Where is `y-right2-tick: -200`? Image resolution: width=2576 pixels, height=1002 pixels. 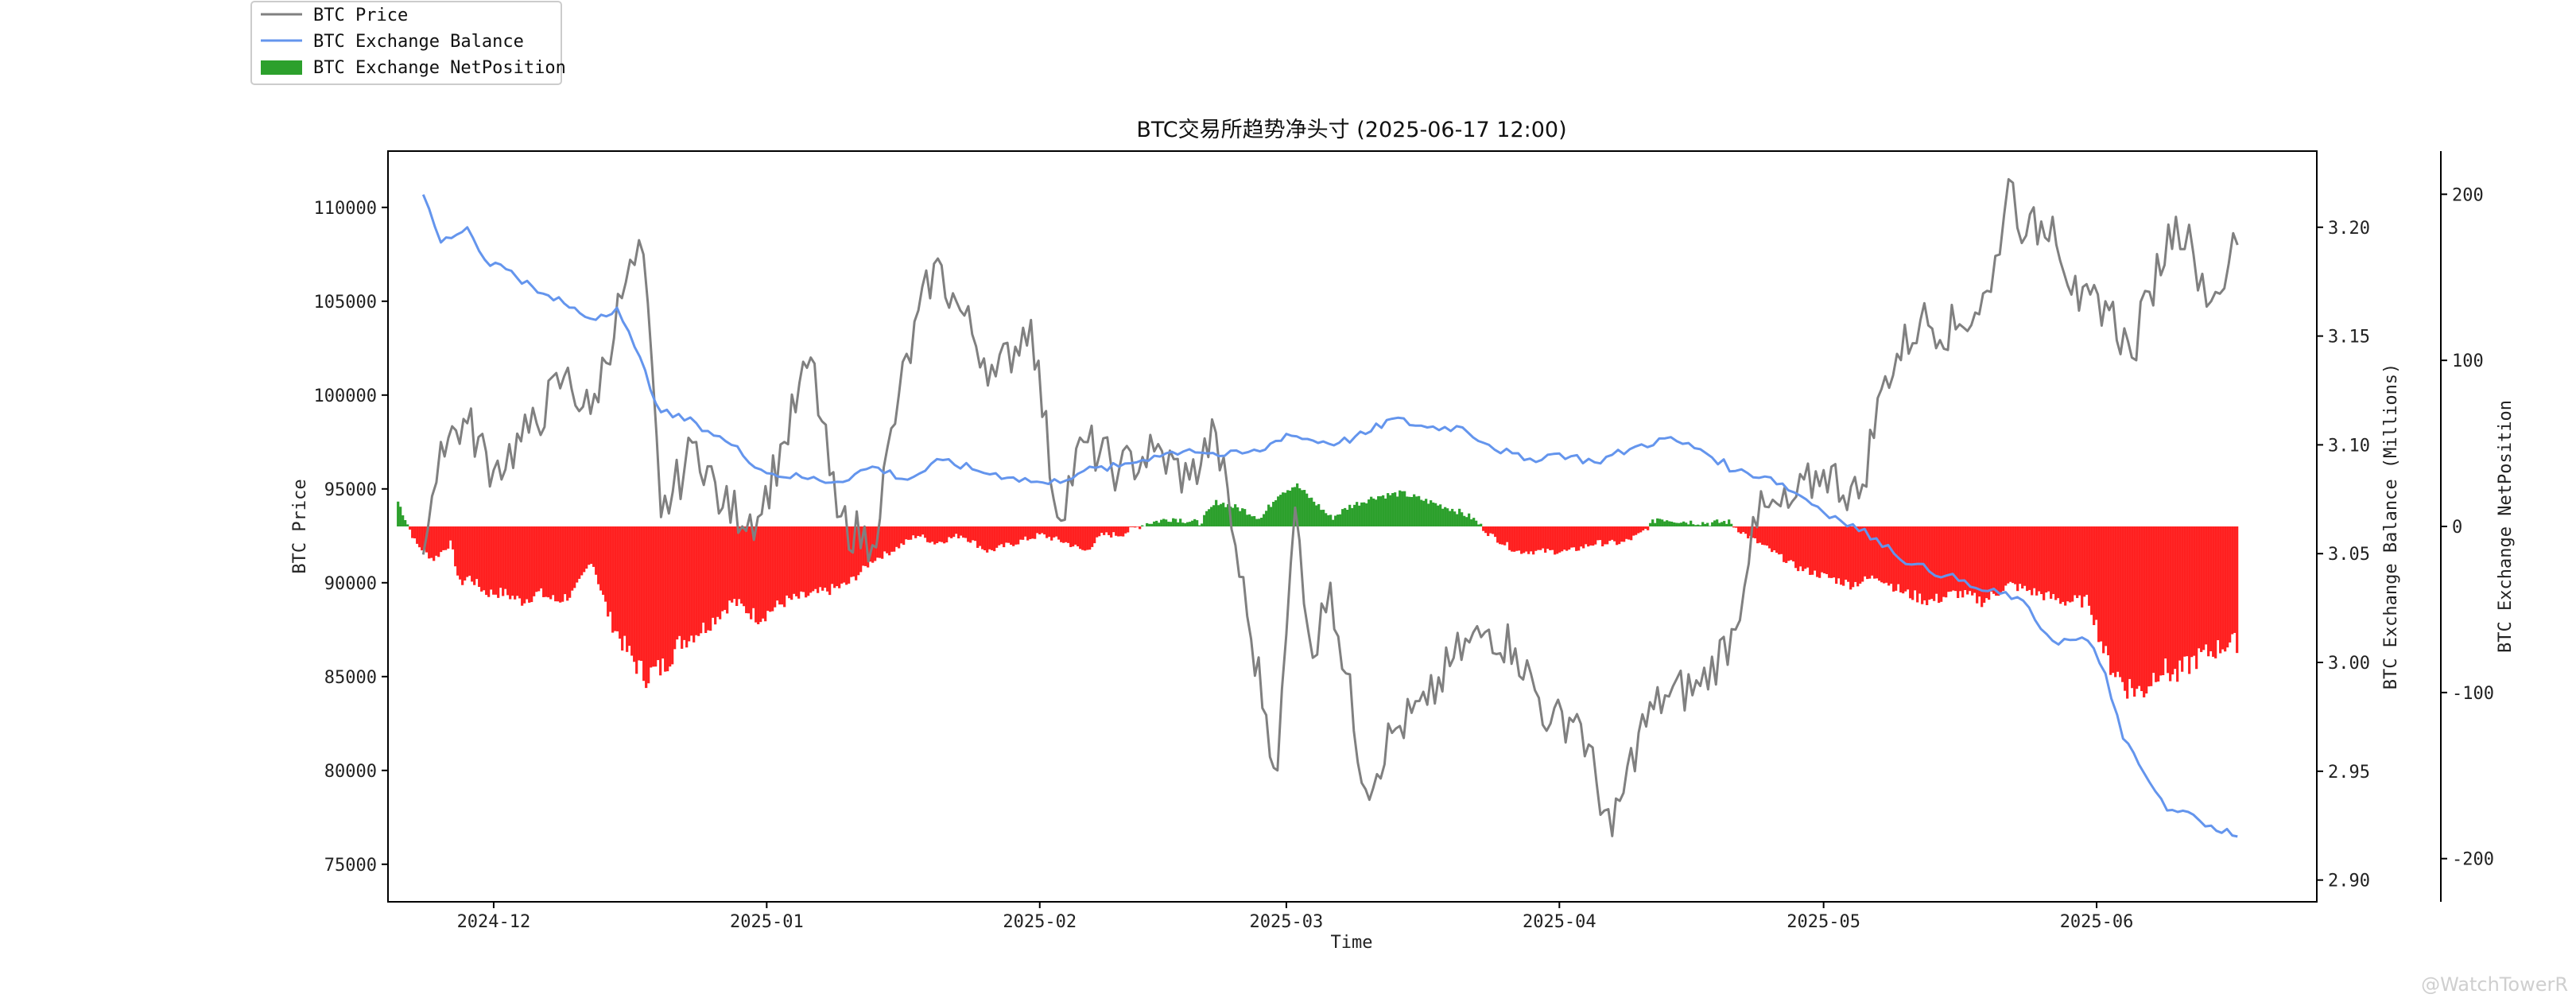
y-right2-tick: -200 is located at coordinates (2473, 860).